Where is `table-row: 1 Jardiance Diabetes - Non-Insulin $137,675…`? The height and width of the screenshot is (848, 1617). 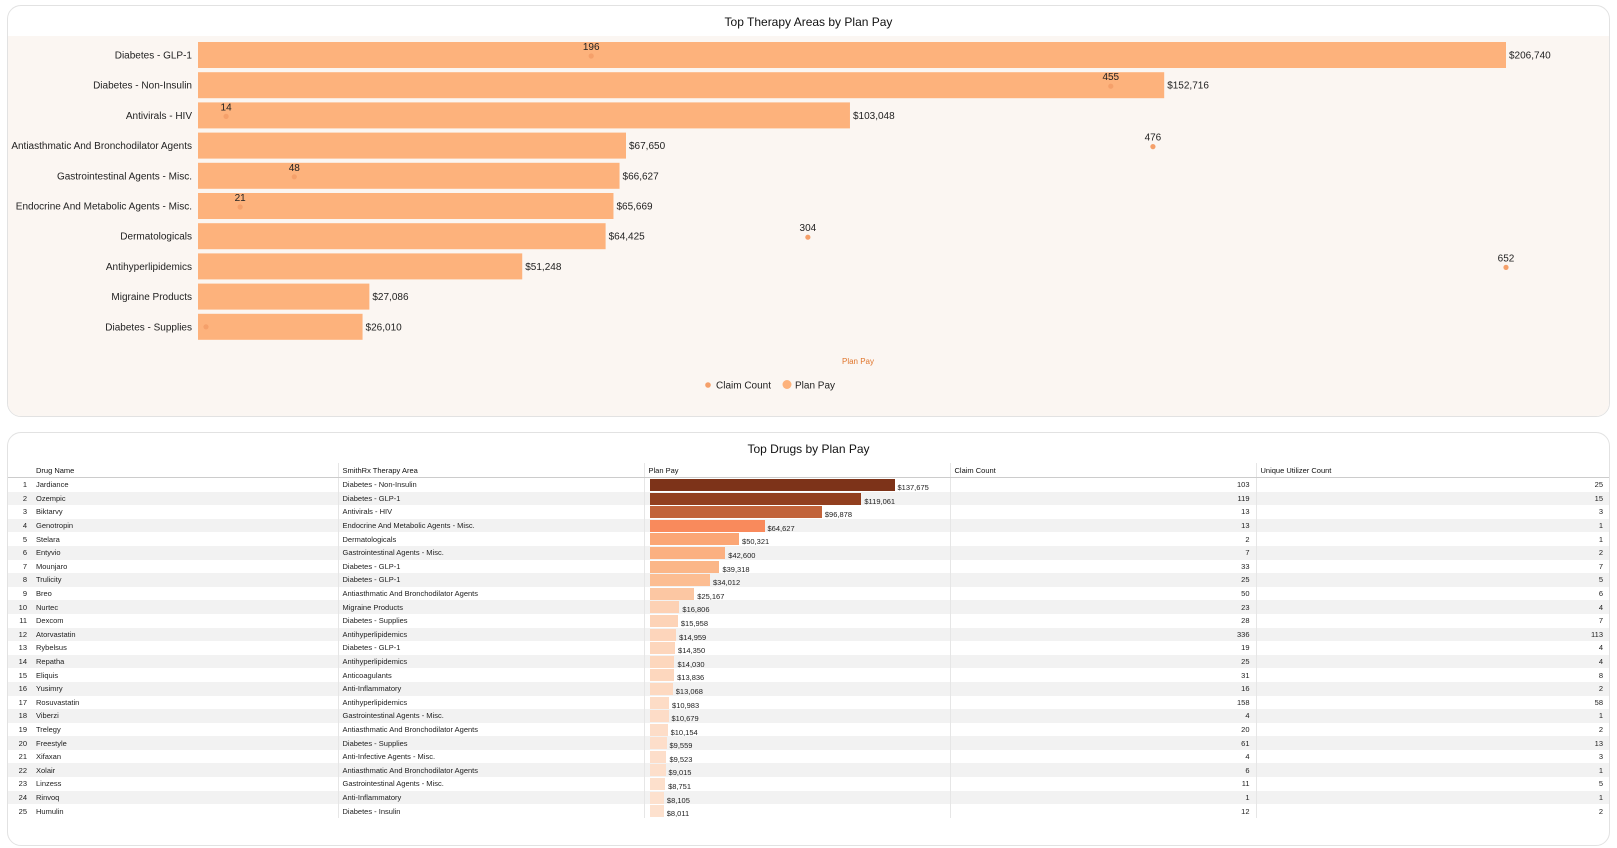
table-row: 1 Jardiance Diabetes - Non-Insulin $137,675… is located at coordinates (808, 484).